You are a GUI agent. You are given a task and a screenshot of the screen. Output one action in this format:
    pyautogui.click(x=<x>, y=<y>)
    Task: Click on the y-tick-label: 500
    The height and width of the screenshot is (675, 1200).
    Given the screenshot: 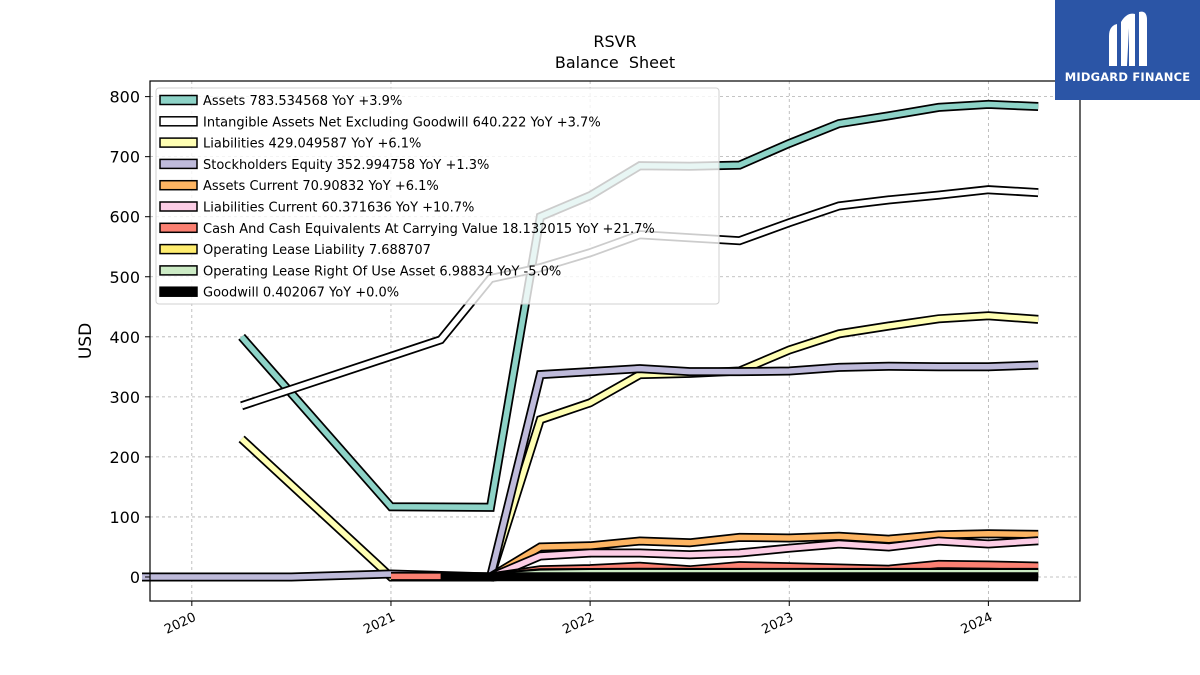 What is the action you would take?
    pyautogui.click(x=124, y=277)
    